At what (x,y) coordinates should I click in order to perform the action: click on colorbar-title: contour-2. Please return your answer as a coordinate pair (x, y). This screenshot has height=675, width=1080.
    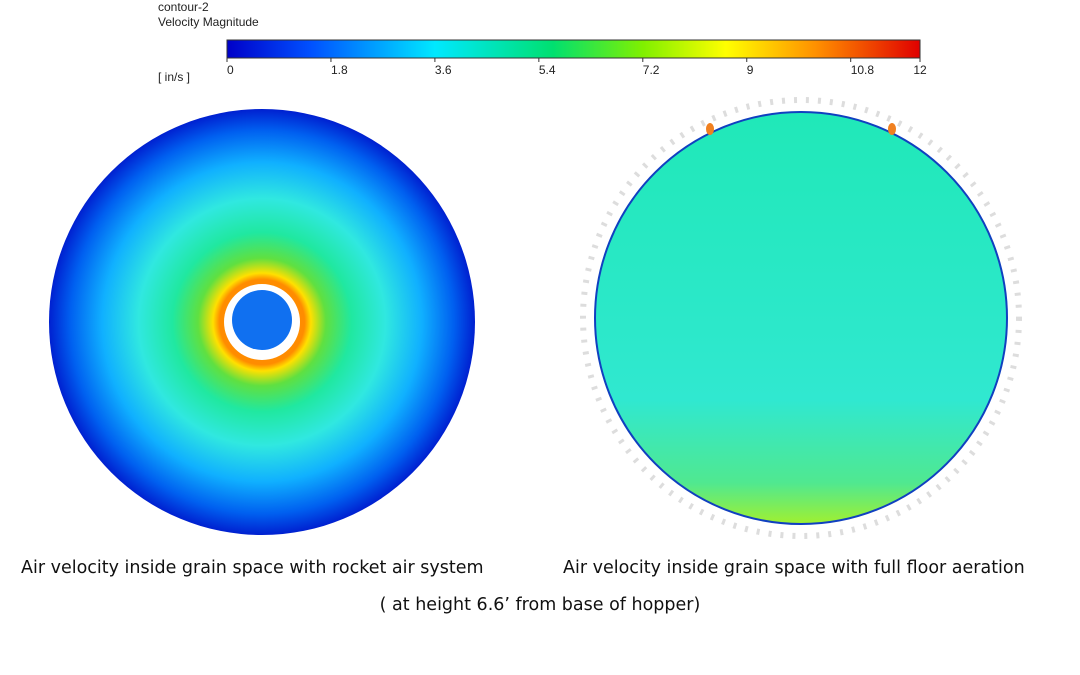
    Looking at the image, I should click on (183, 7).